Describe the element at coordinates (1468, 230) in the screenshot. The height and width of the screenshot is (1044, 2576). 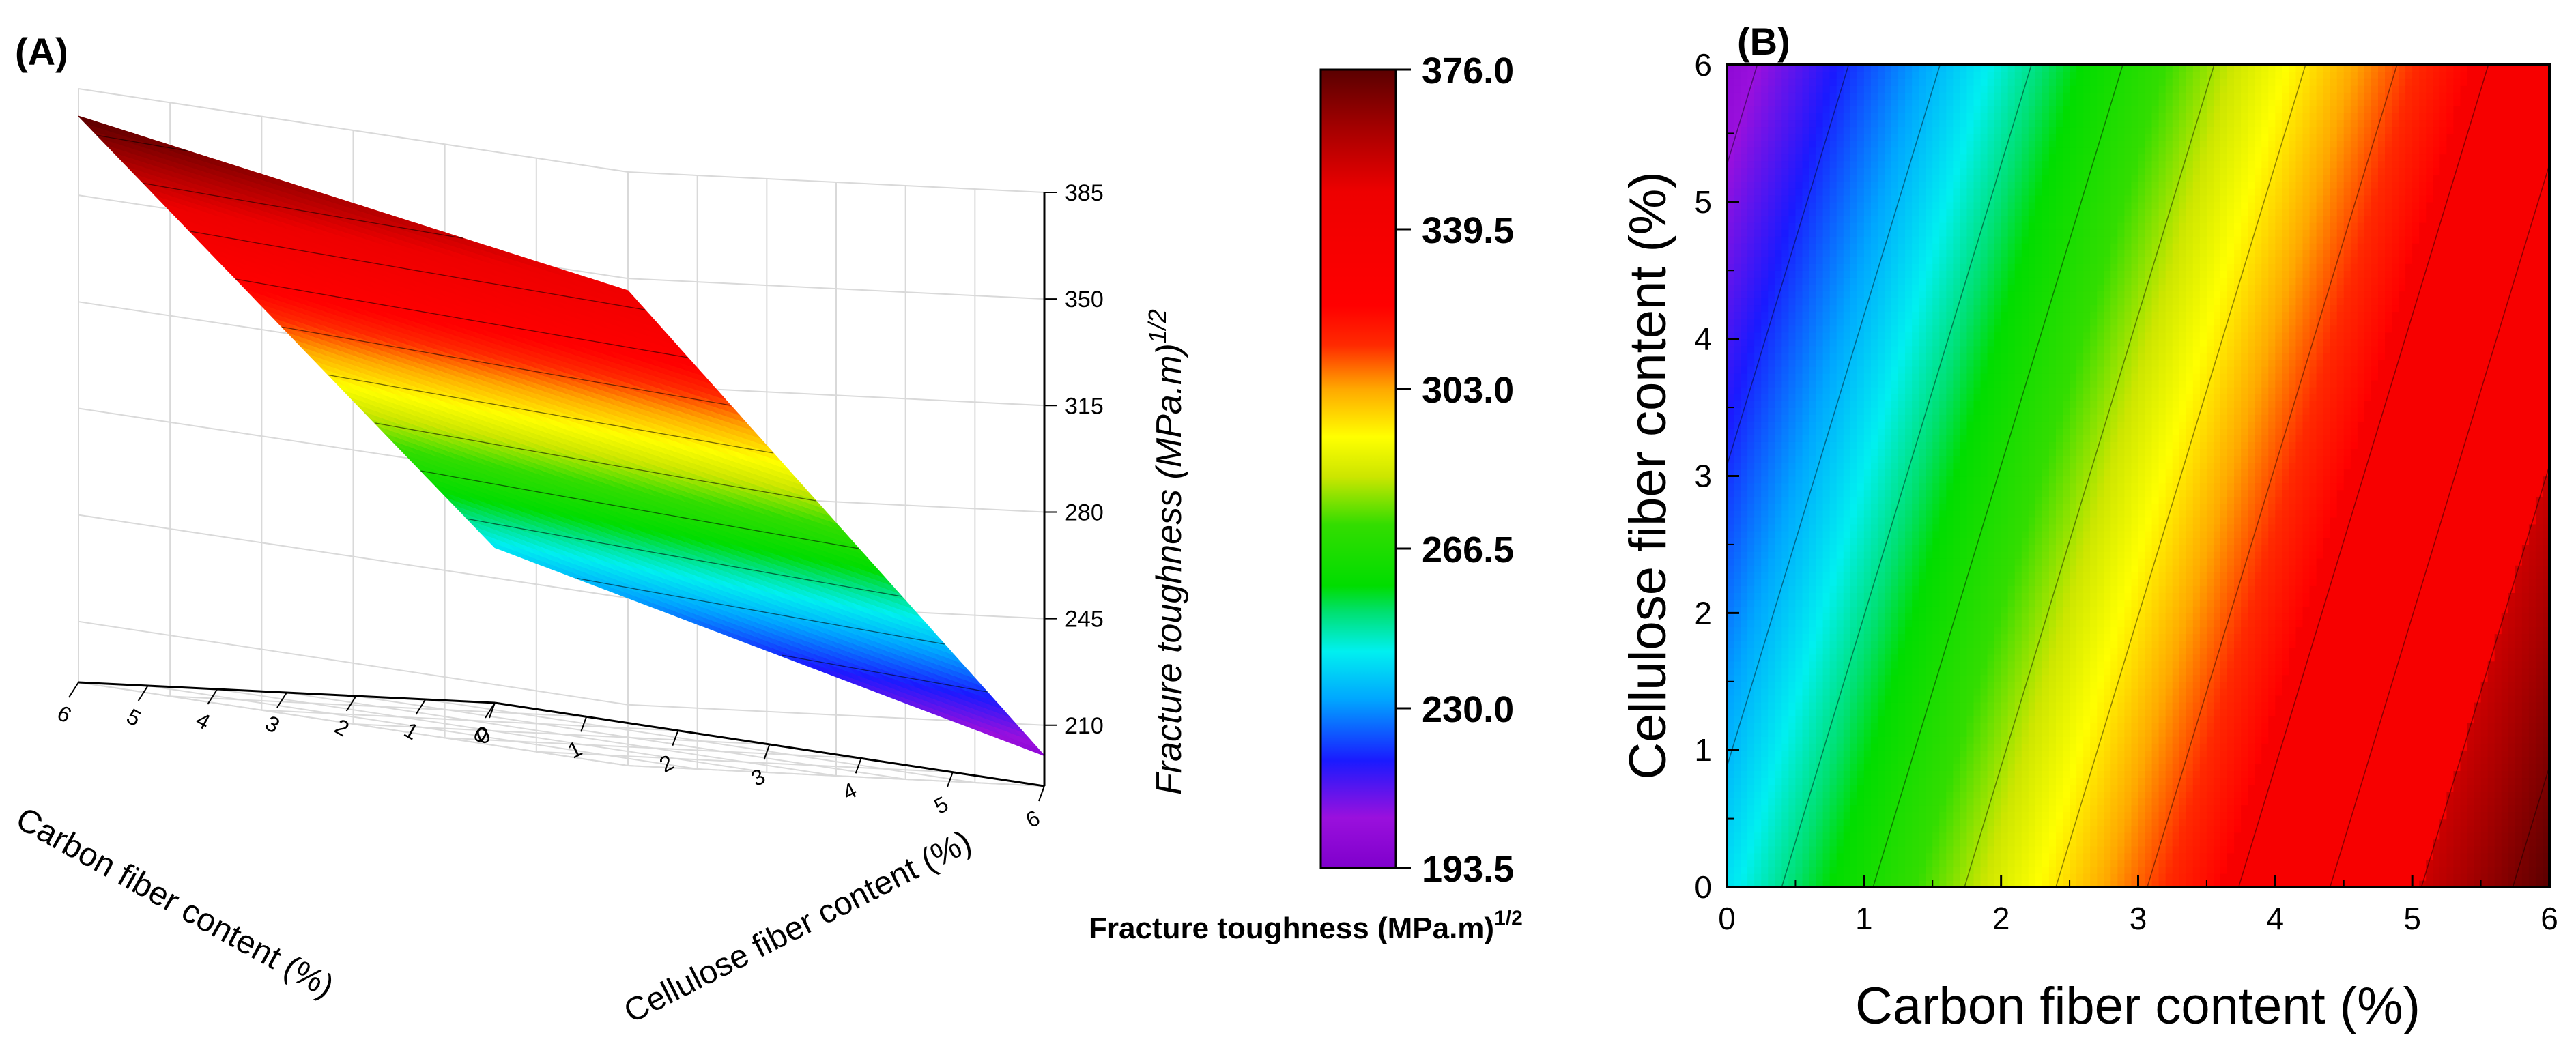
I see `colorbar-tick-label: 339.5` at that location.